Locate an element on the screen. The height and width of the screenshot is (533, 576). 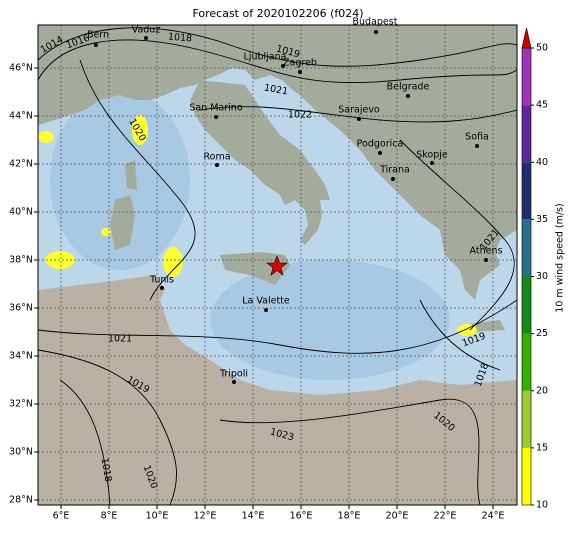
lon-tick-label: 12°E is located at coordinates (205, 516).